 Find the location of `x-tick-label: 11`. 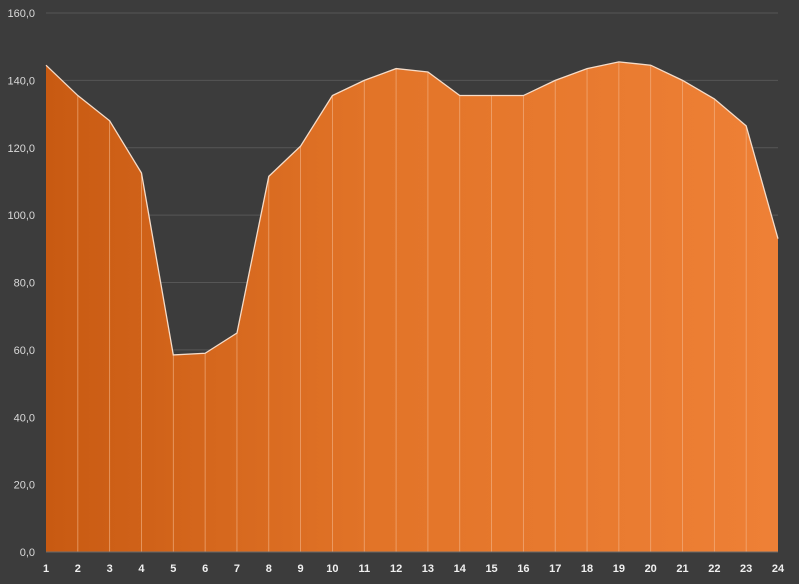

x-tick-label: 11 is located at coordinates (364, 569).